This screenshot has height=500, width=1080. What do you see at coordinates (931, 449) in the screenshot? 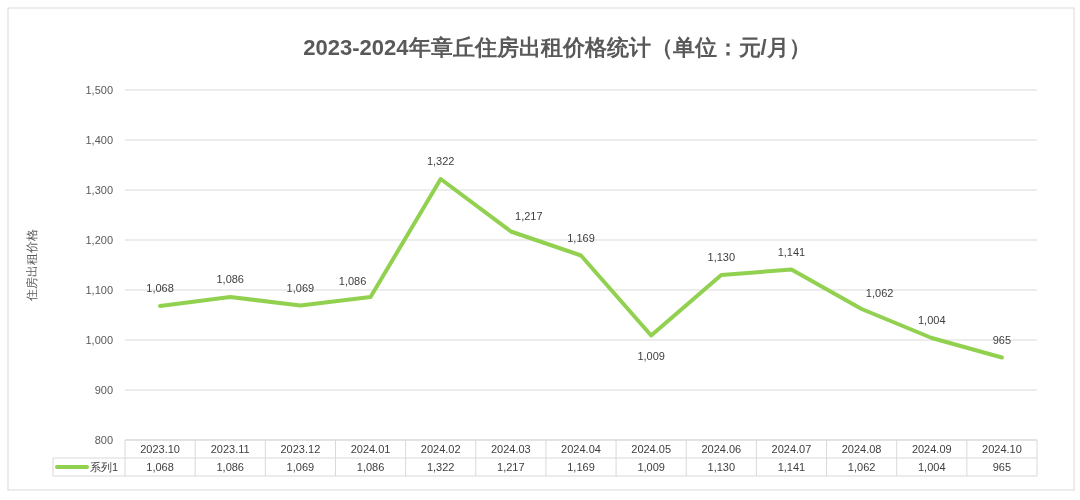
I see `x-tick-label: 2024.09` at bounding box center [931, 449].